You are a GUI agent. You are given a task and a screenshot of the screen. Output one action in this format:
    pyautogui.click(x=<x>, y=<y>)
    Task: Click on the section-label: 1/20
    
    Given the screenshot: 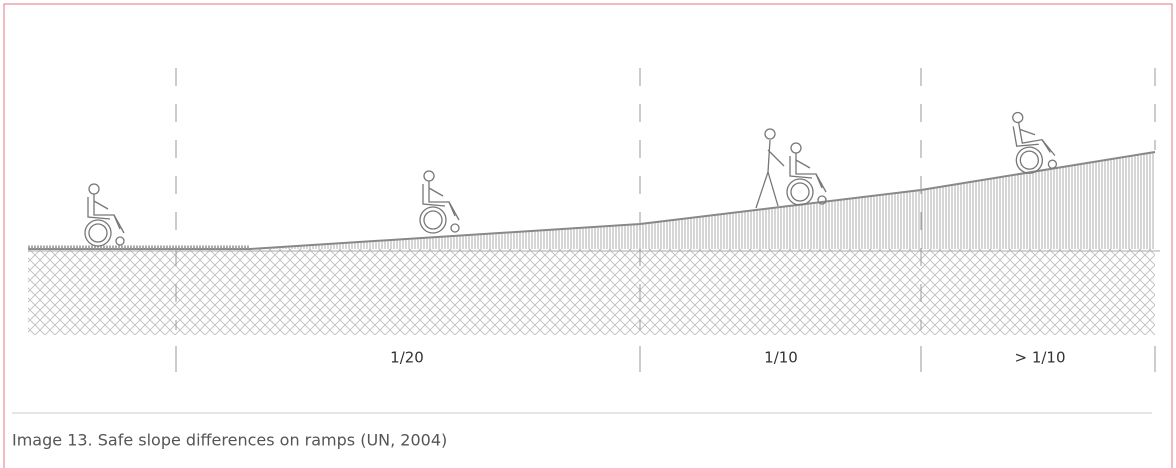 What is the action you would take?
    pyautogui.click(x=407, y=358)
    